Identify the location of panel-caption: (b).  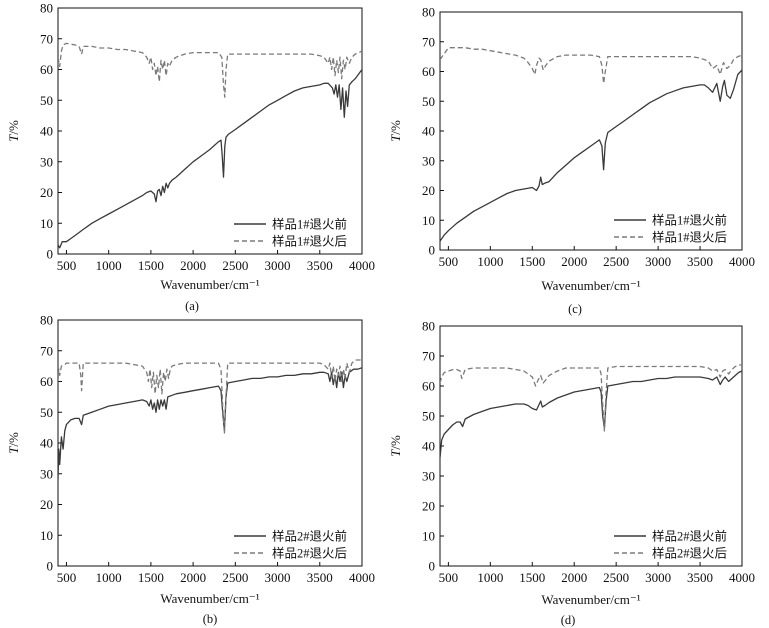
(210, 619).